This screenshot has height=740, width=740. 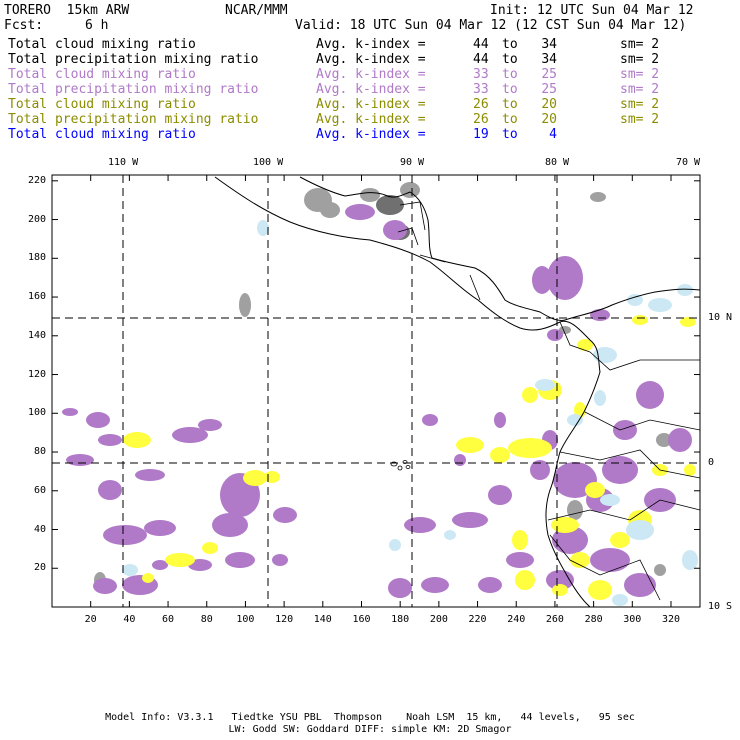 What do you see at coordinates (67, 10) in the screenshot?
I see `model-title: TORERO 15km ARW` at bounding box center [67, 10].